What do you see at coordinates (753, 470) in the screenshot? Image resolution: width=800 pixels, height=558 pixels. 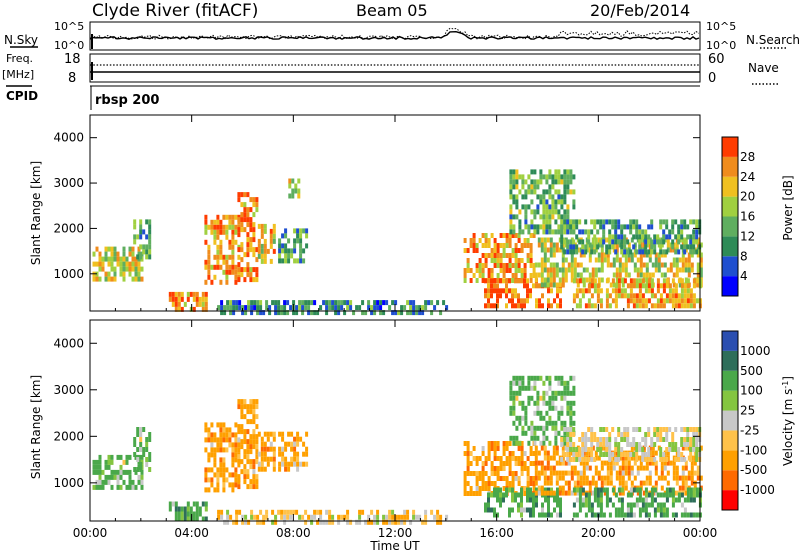 I see `colorbar-tick-label: -500` at bounding box center [753, 470].